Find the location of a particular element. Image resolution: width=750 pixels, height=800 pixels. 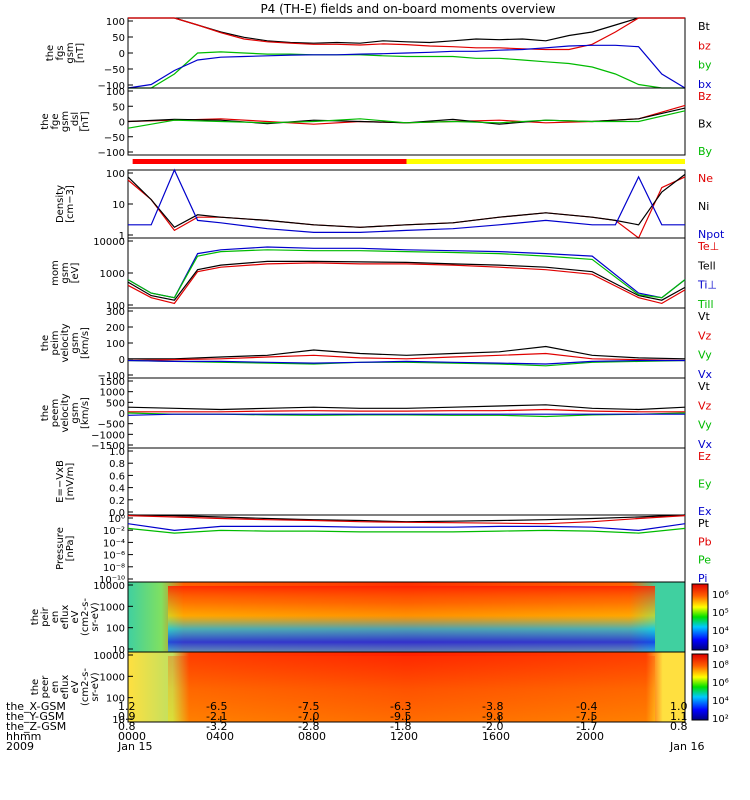

y-axis-label-line: fgs is located at coordinates (60, 52).